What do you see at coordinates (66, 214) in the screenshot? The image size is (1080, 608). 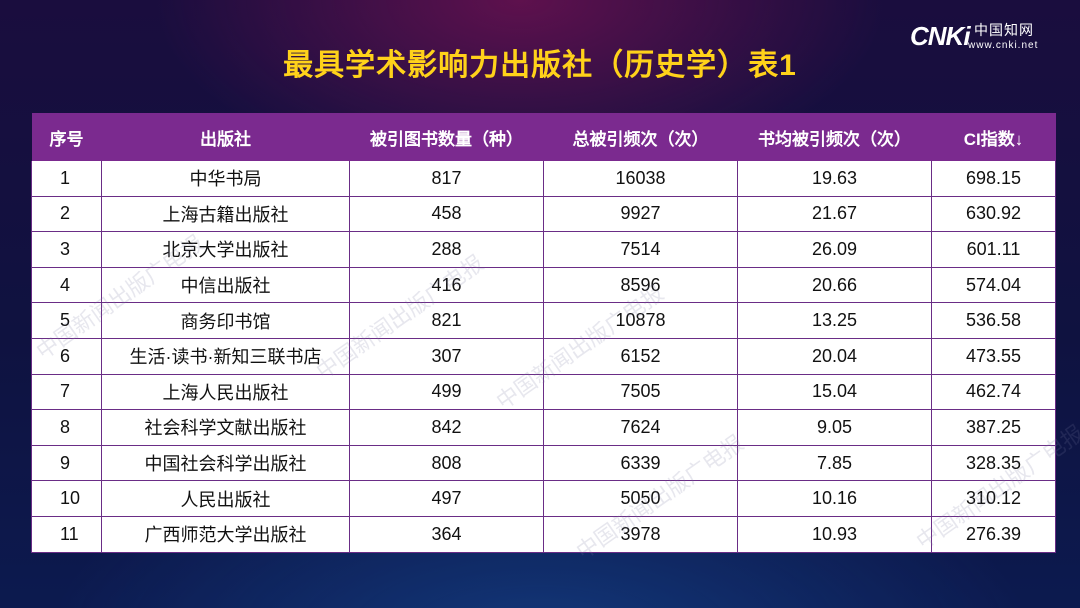 I see `cell-rank: 2` at bounding box center [66, 214].